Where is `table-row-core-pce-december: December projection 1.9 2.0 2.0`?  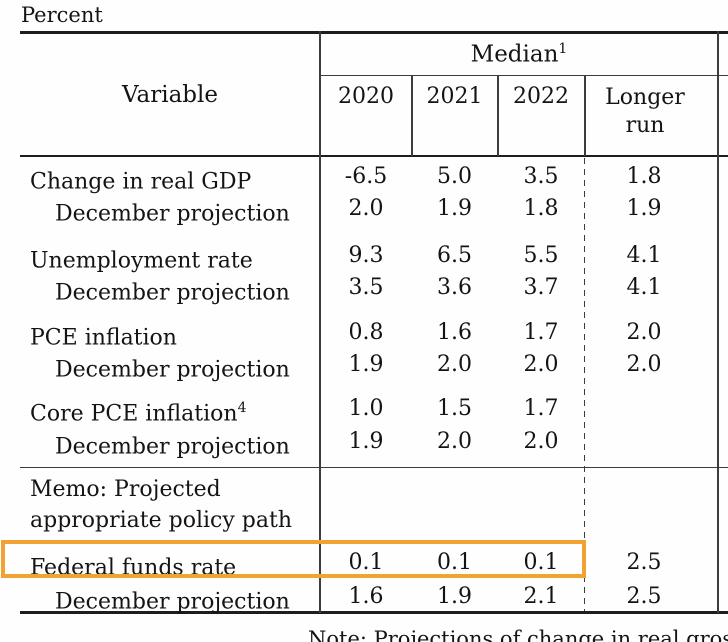 table-row-core-pce-december: December projection 1.9 2.0 2.0 is located at coordinates (364, 443).